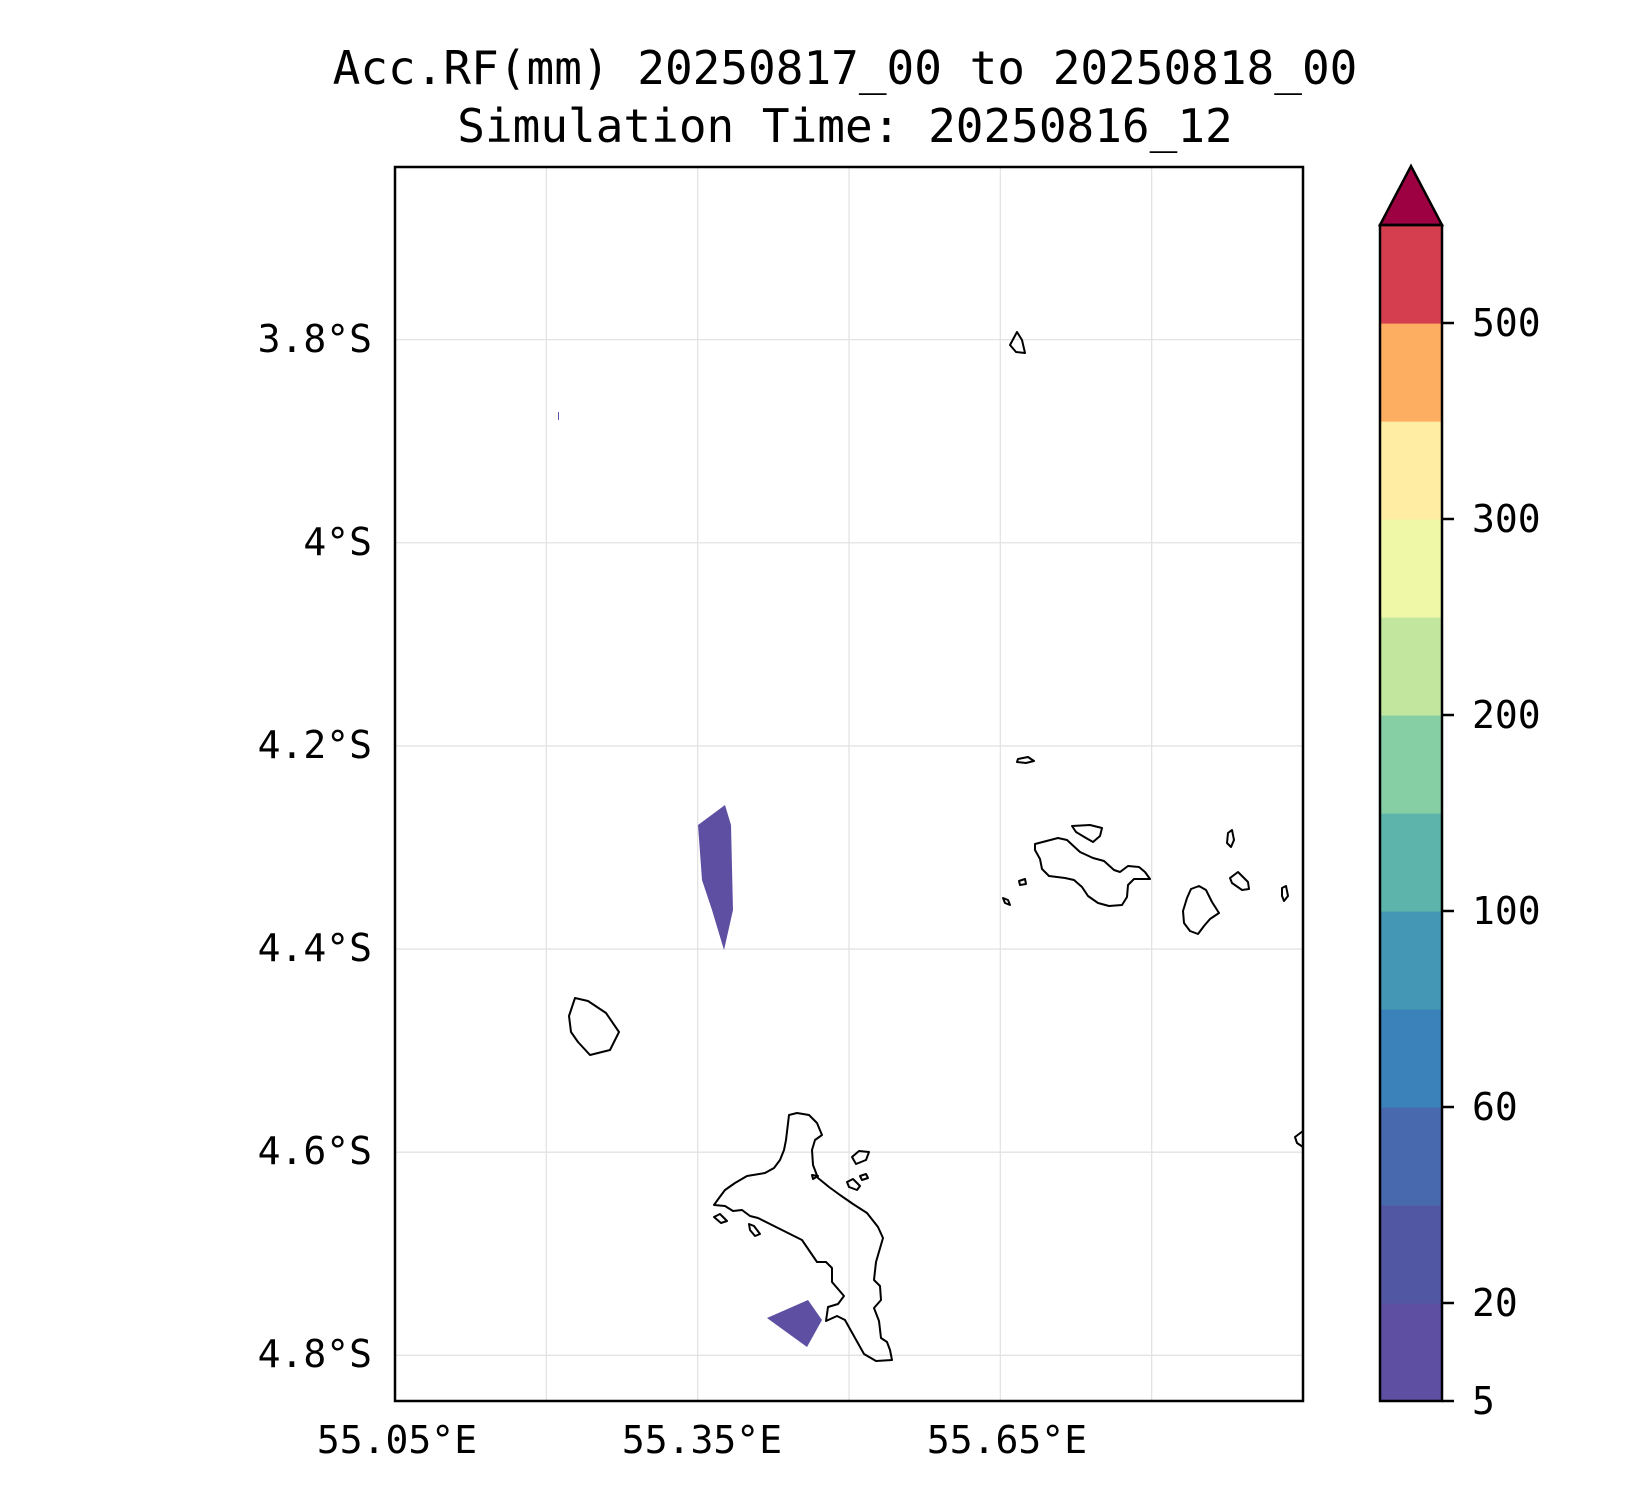  I want to click on lon-tick-label: 55.65°E, so click(1007, 1440).